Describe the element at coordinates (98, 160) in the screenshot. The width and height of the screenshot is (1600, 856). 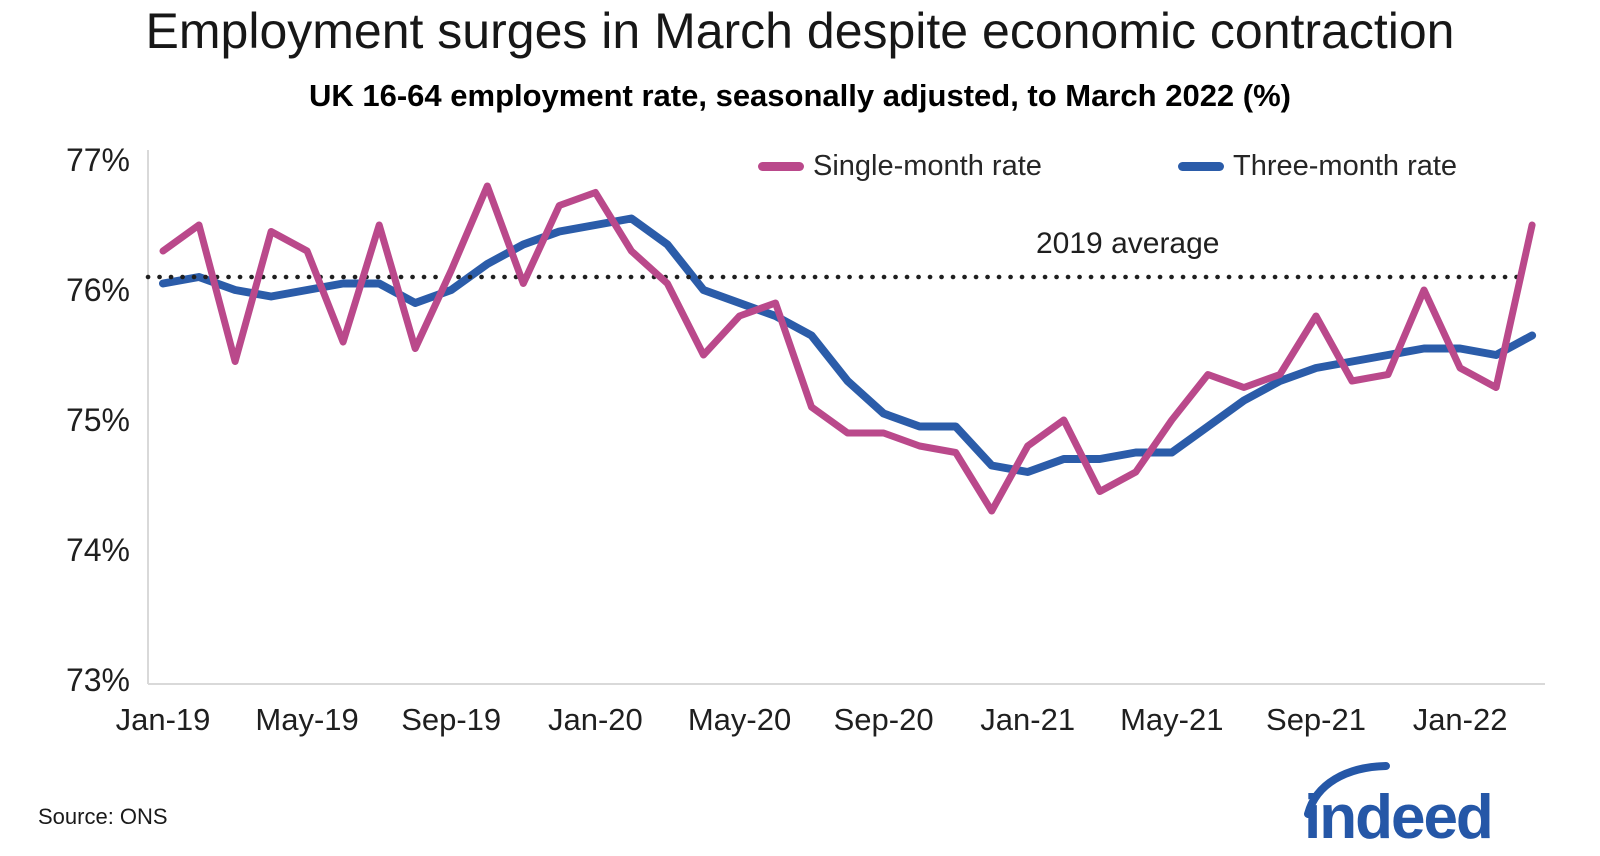
I see `y-tick-label: 77%` at that location.